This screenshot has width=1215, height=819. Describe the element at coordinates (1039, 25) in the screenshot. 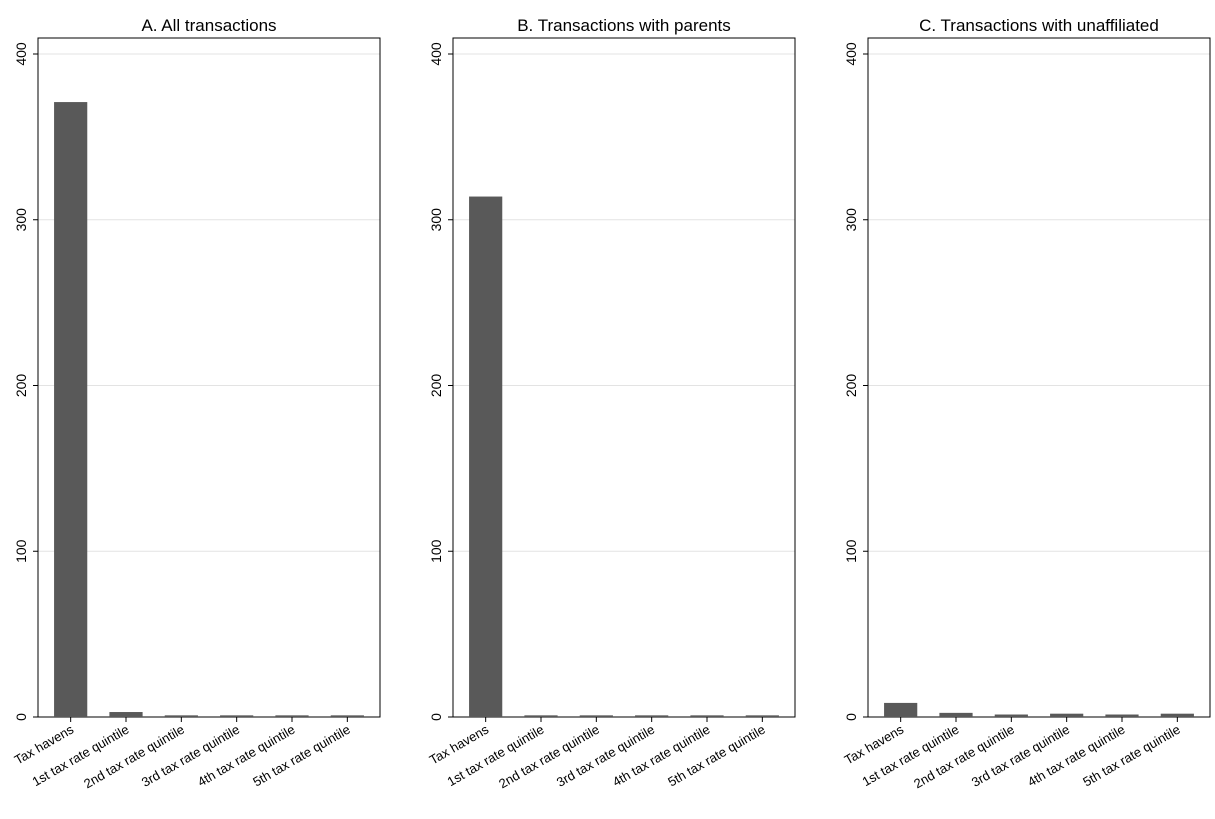

I see `chart-title: C. Transactions with unaffiliated` at that location.